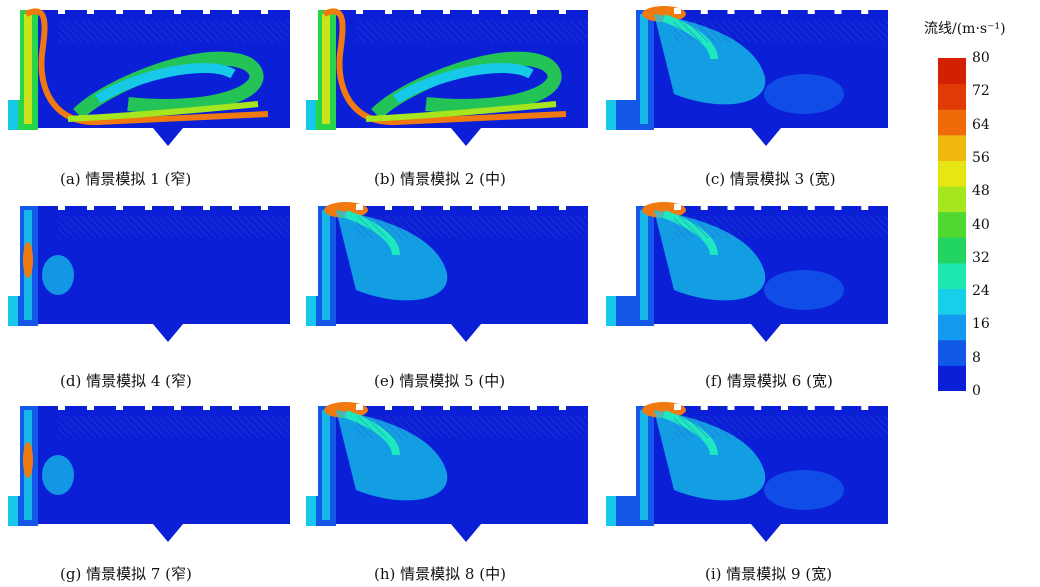 The height and width of the screenshot is (587, 1040). What do you see at coordinates (164, 474) in the screenshot?
I see `vessel-body` at bounding box center [164, 474].